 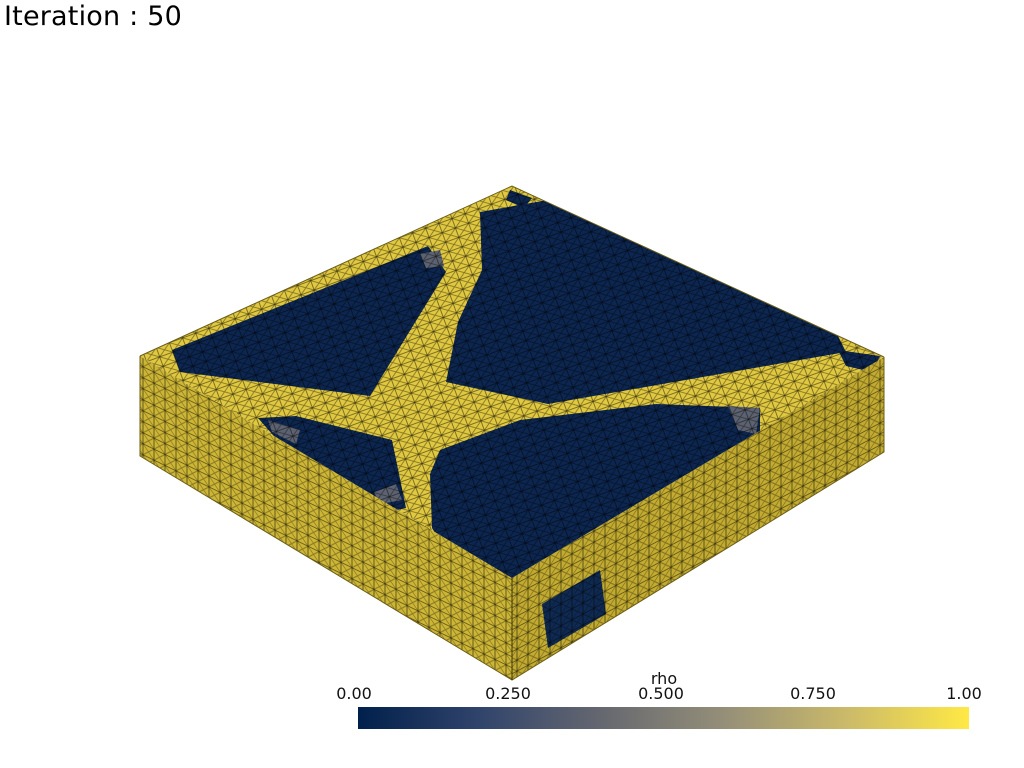 What do you see at coordinates (664, 678) in the screenshot?
I see `colorbar-title: rho` at bounding box center [664, 678].